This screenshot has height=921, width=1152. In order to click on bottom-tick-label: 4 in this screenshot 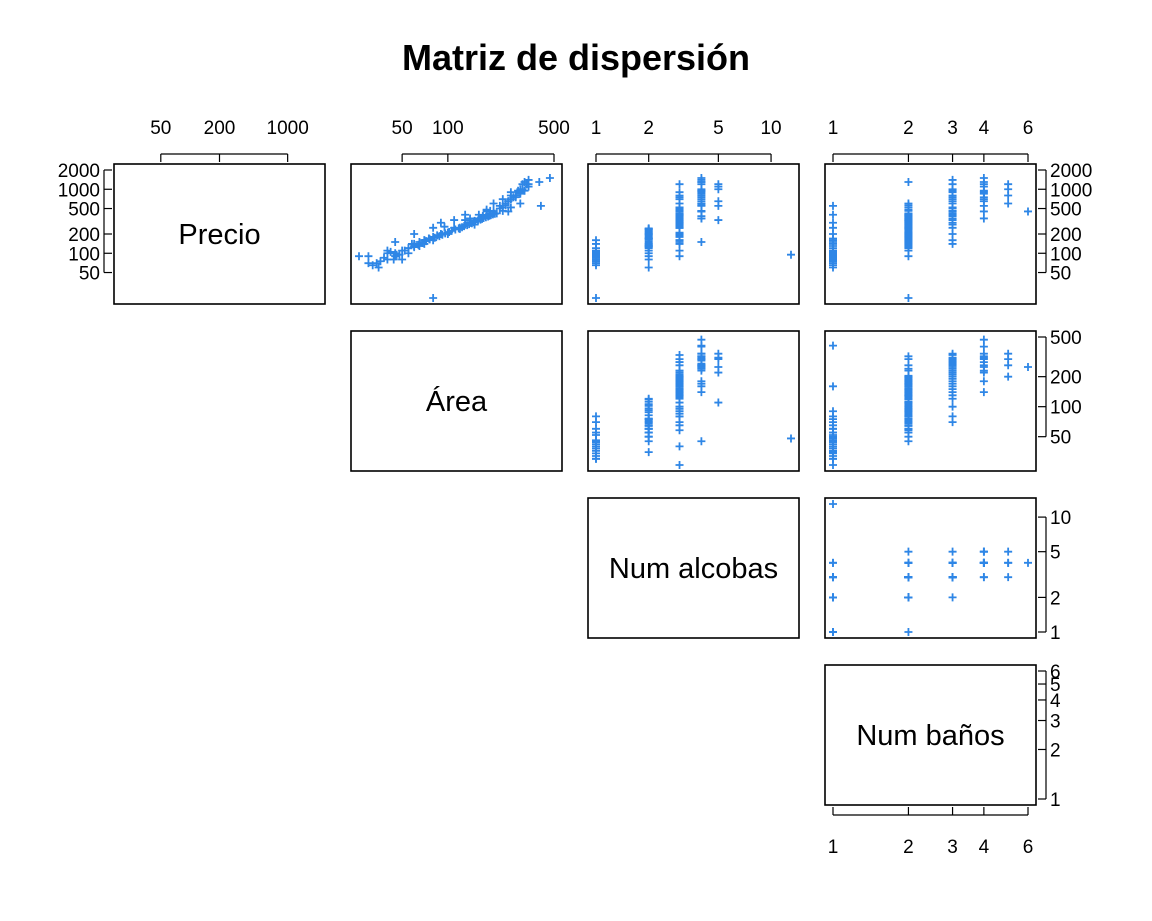, I will do `click(984, 847)`.